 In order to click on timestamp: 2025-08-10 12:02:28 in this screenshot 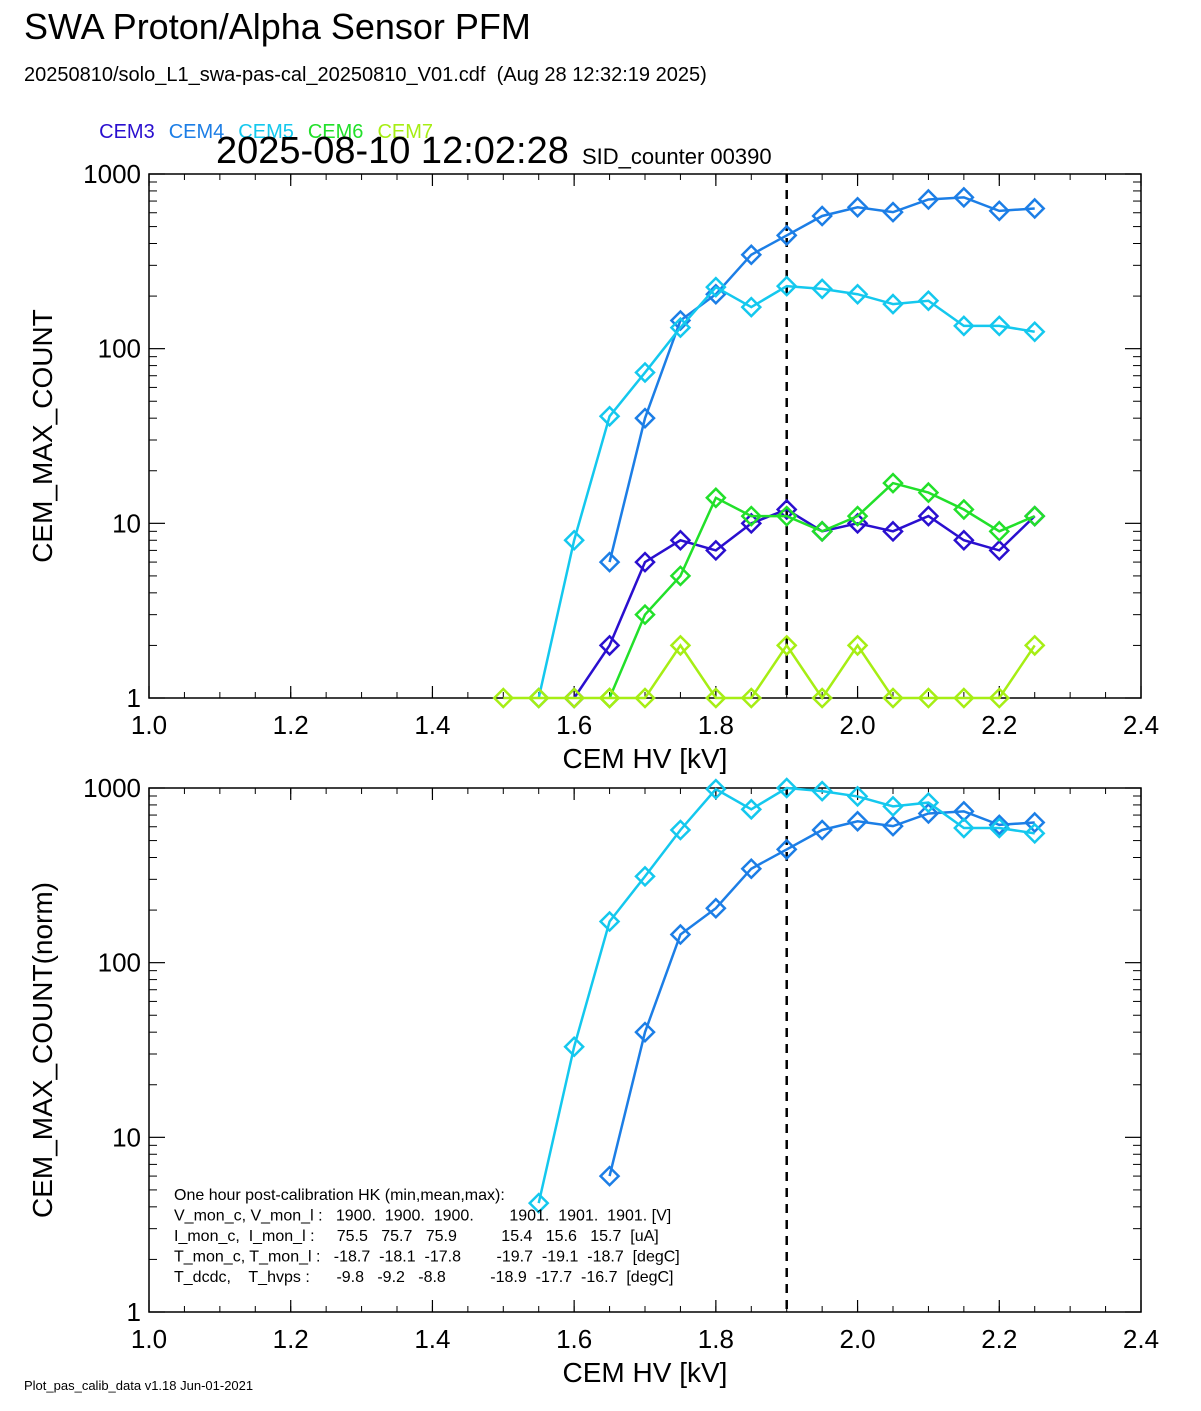, I will do `click(392, 151)`.